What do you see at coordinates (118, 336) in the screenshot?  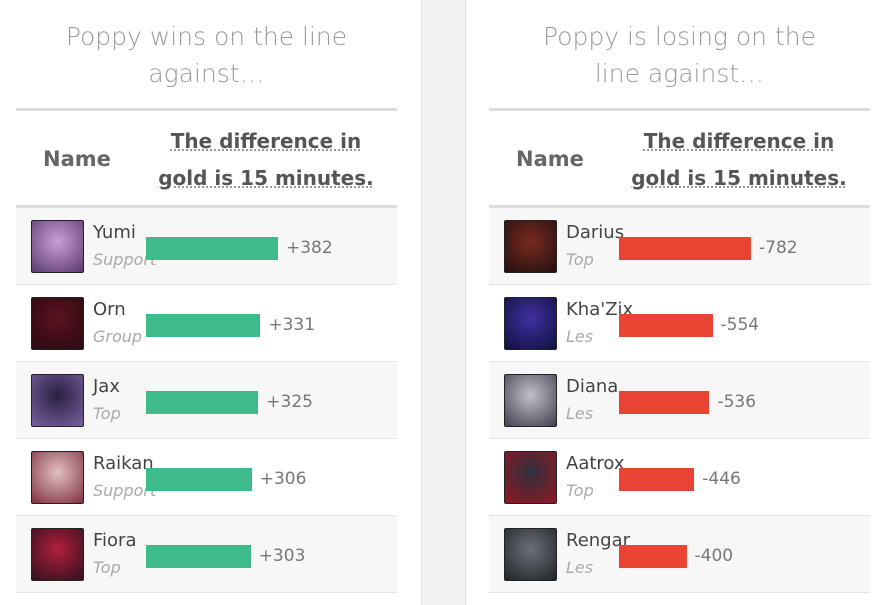 I see `champion-role: Group` at bounding box center [118, 336].